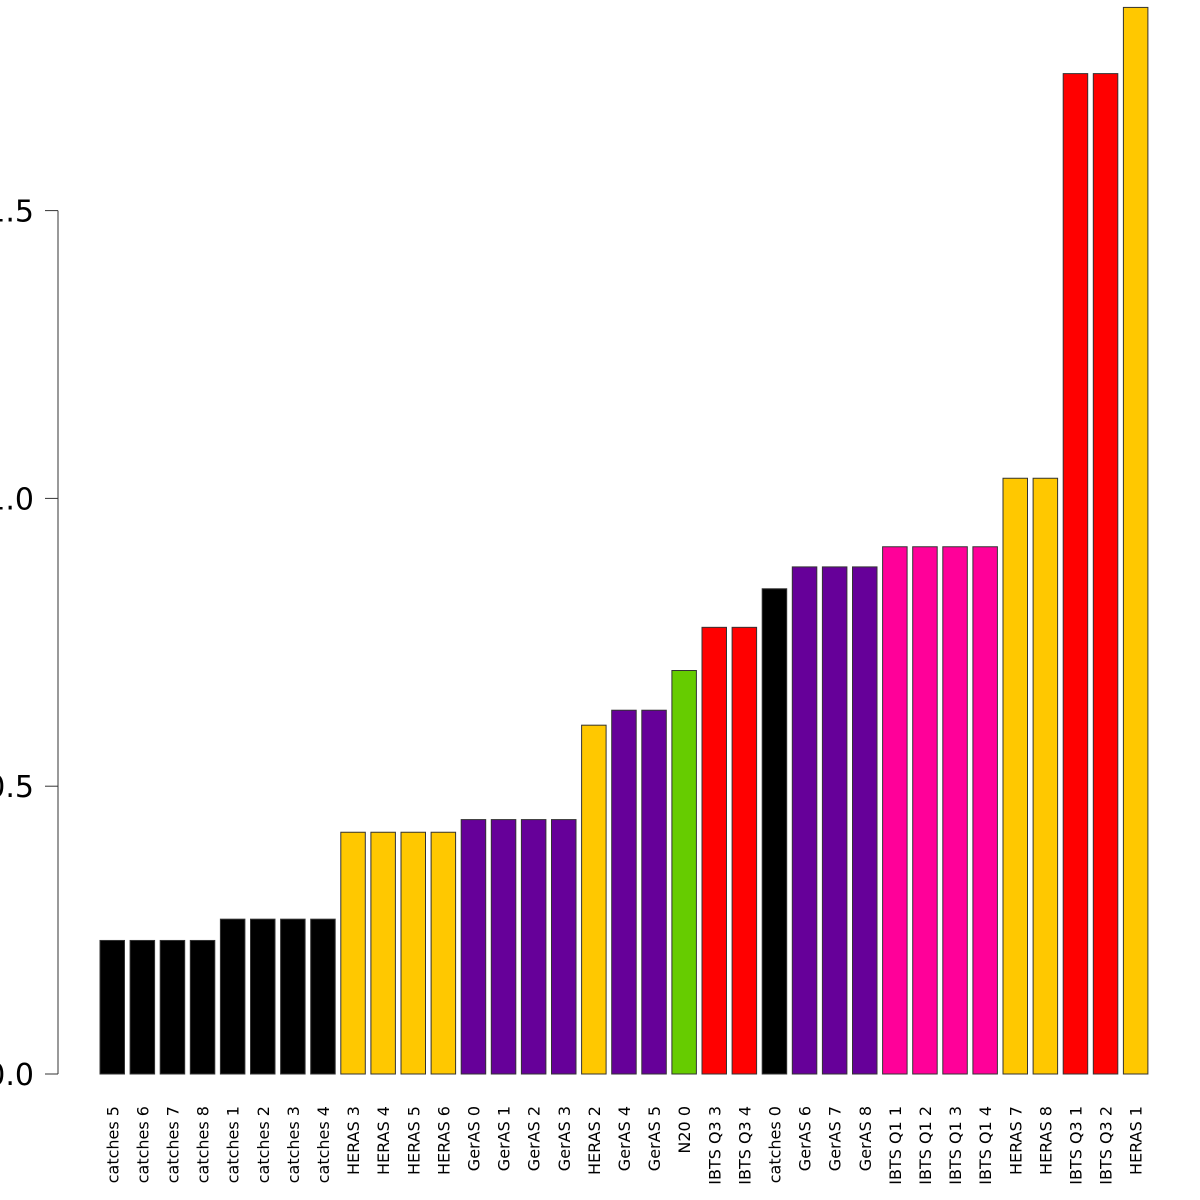 Image resolution: width=1200 pixels, height=1200 pixels. I want to click on x-category-label: catches 4, so click(323, 1144).